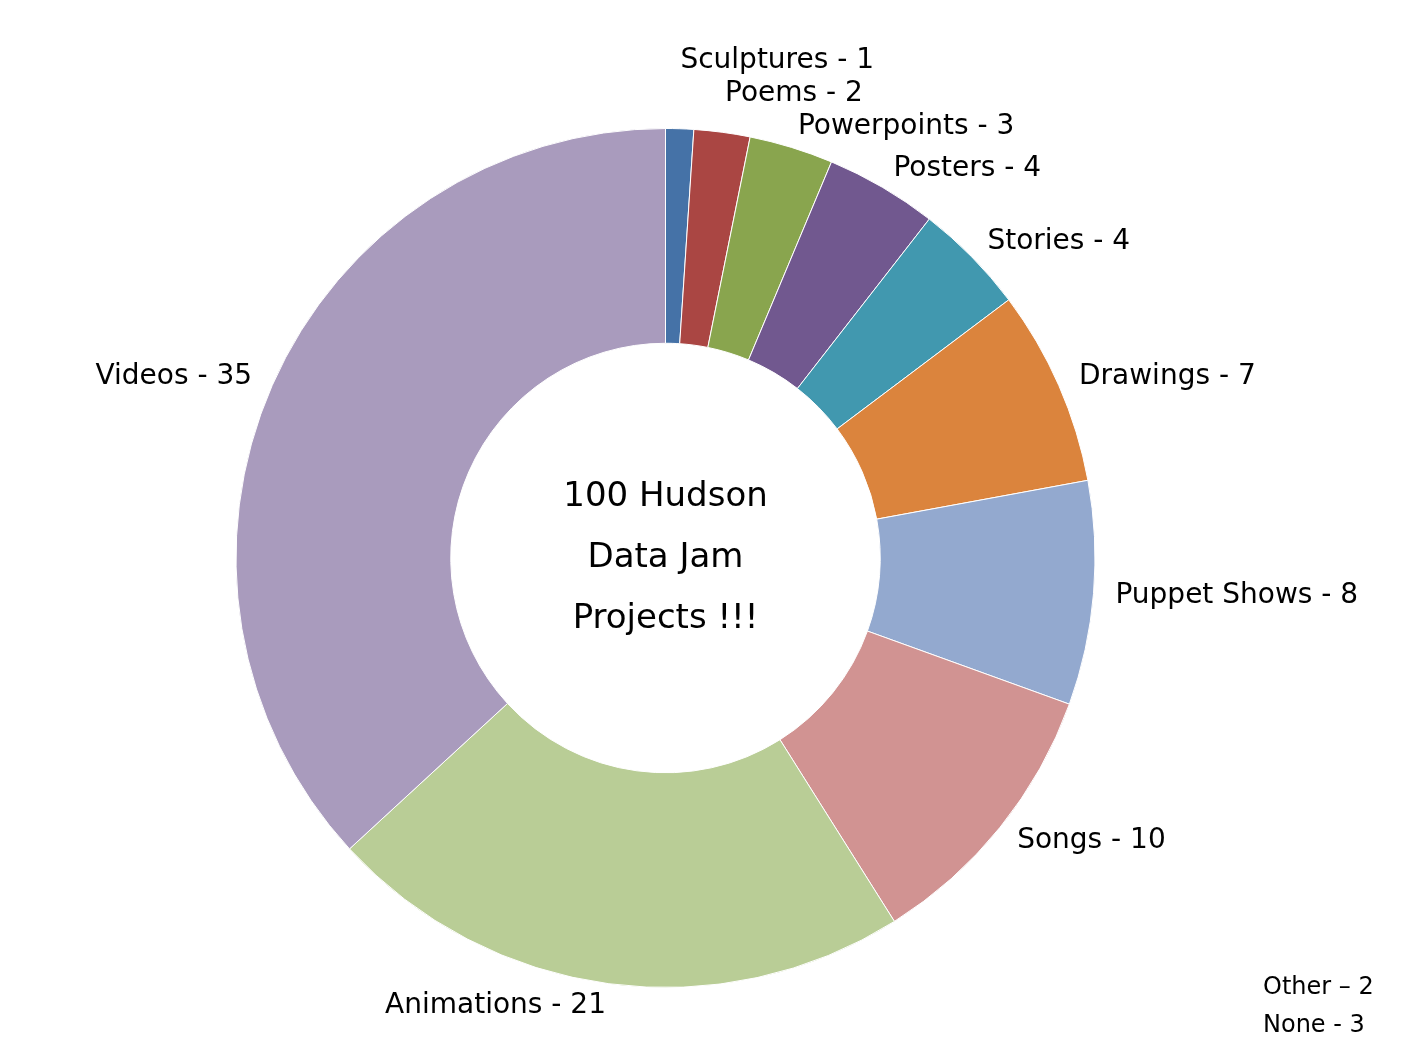 The width and height of the screenshot is (1401, 1061). What do you see at coordinates (1148, 839) in the screenshot?
I see `data-label: 10` at bounding box center [1148, 839].